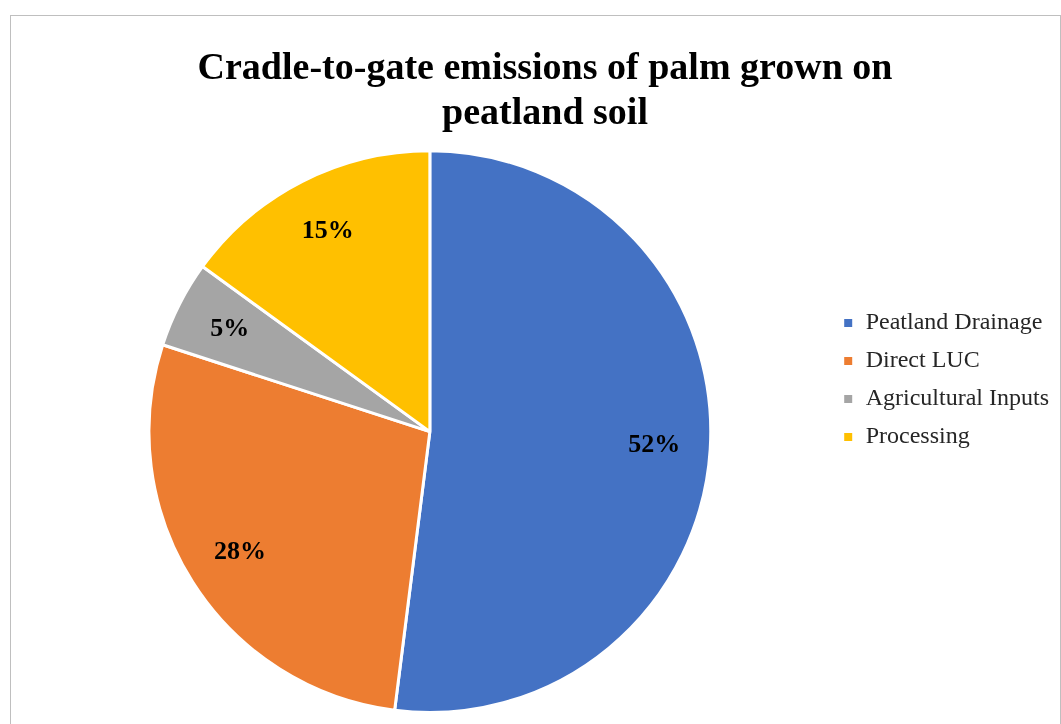 The height and width of the screenshot is (724, 1061). I want to click on chart-title: Cradle-to-gate emissions of palm grown on peatland soil, so click(545, 88).